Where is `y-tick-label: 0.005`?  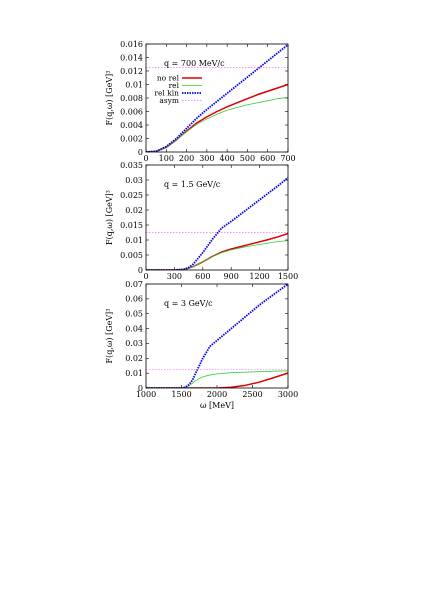
y-tick-label: 0.005 is located at coordinates (131, 255).